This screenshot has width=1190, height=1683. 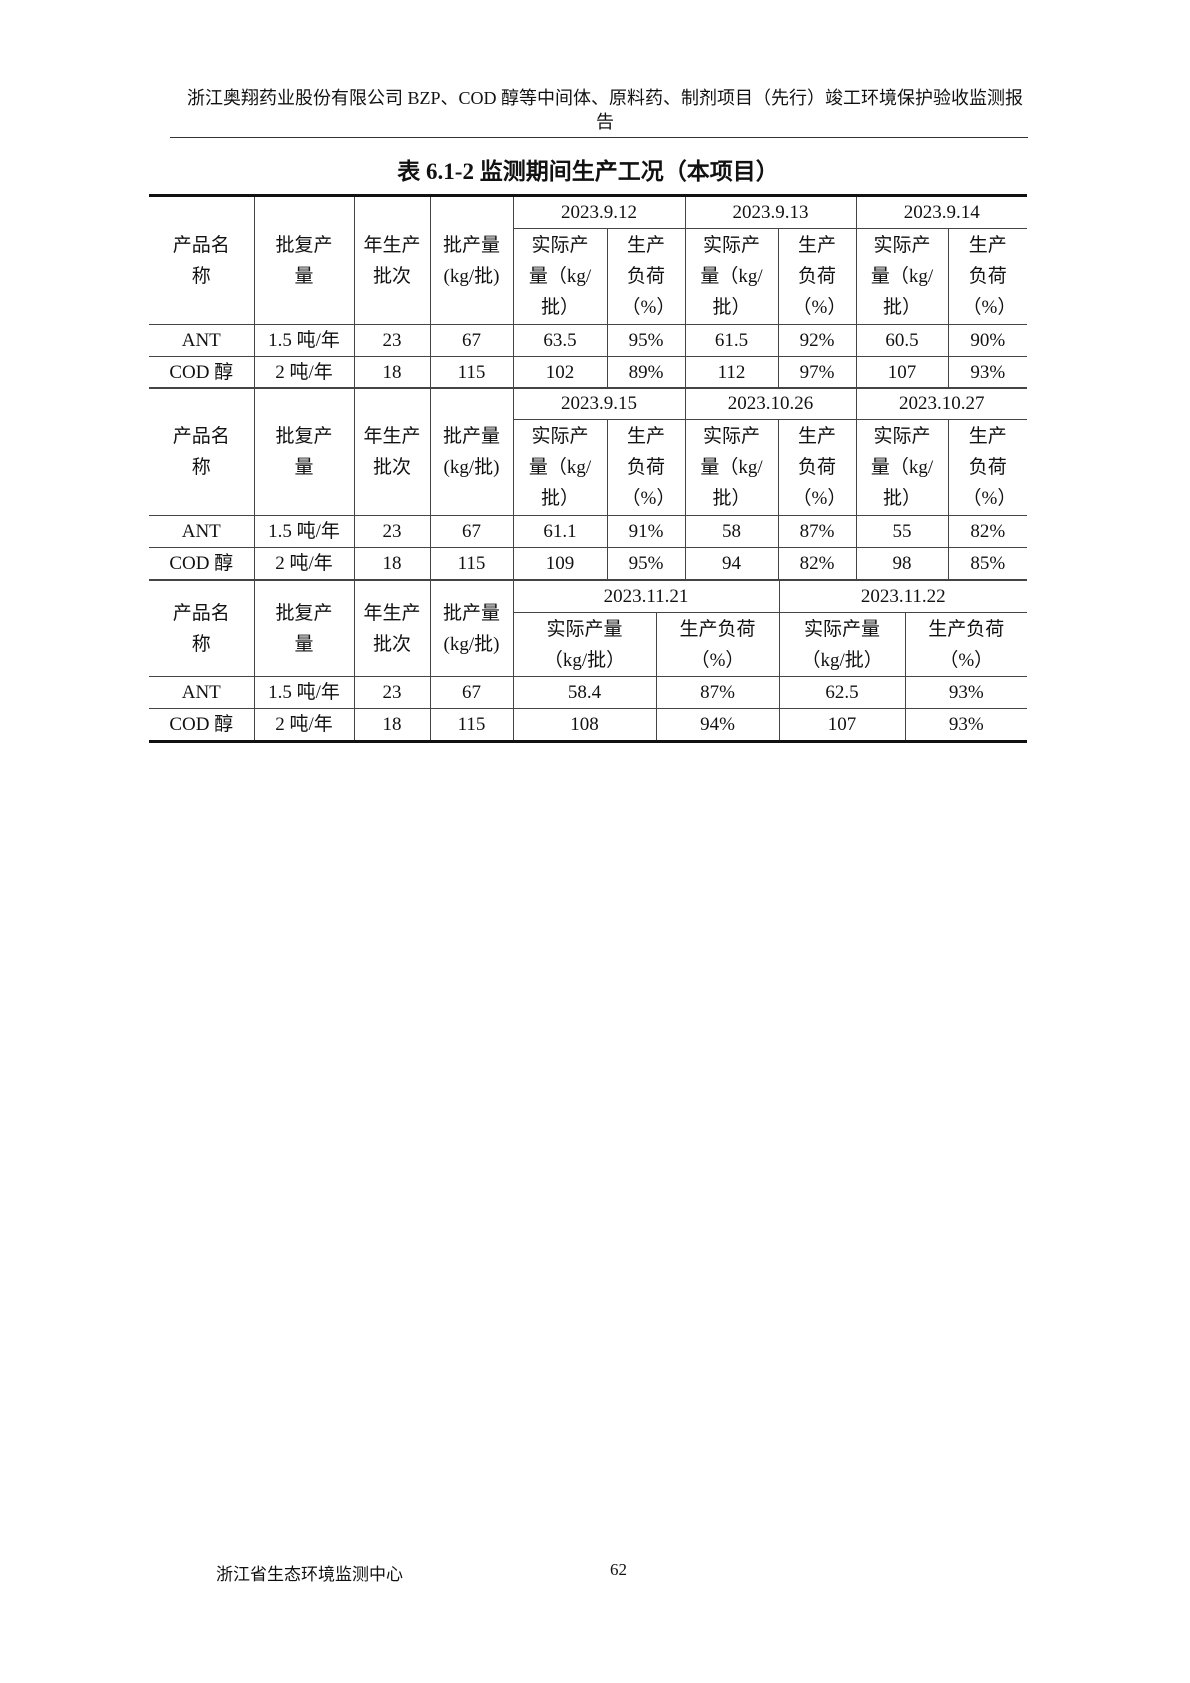 I want to click on table-row: ANT 1.5 吨/年 23 67 58.4 87% 62.5 93%, so click(x=588, y=692).